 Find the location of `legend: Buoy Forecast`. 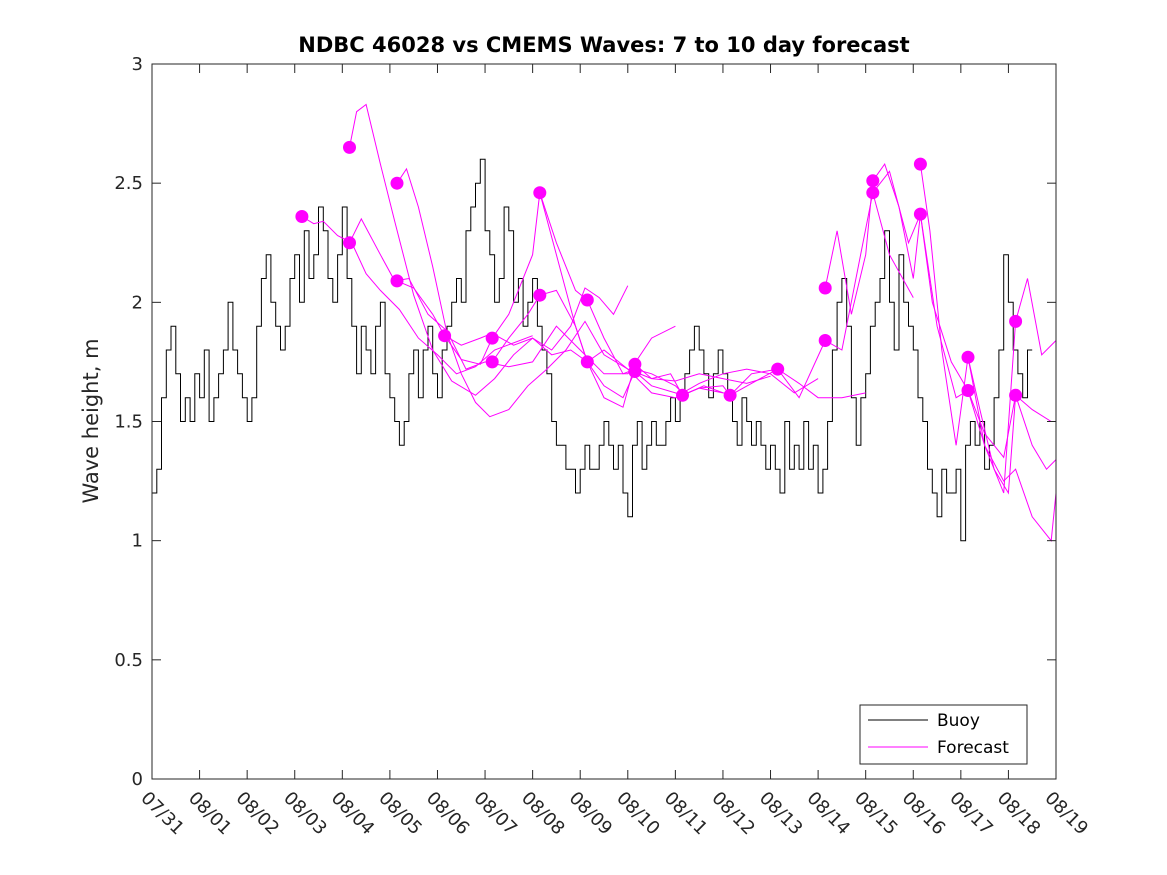

legend: Buoy Forecast is located at coordinates (943, 734).